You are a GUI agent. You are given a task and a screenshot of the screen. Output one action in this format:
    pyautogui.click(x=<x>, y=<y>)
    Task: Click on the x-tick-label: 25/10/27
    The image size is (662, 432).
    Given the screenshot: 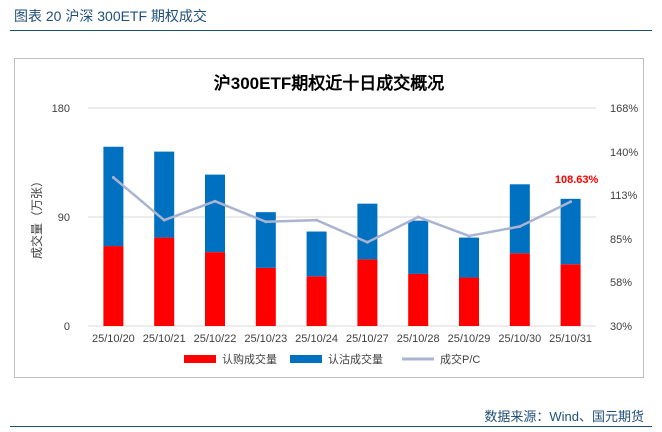 What is the action you would take?
    pyautogui.click(x=367, y=339)
    